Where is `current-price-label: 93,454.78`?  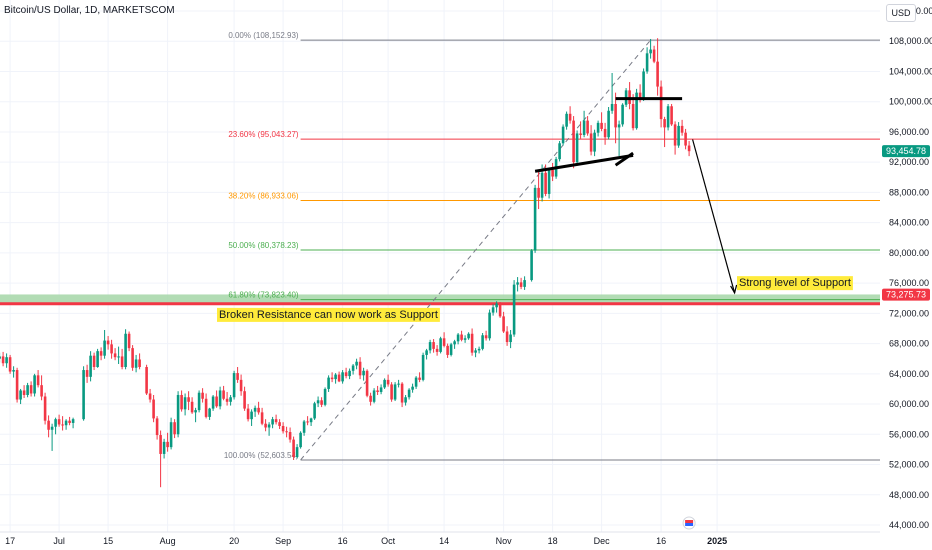
current-price-label: 93,454.78 is located at coordinates (906, 151).